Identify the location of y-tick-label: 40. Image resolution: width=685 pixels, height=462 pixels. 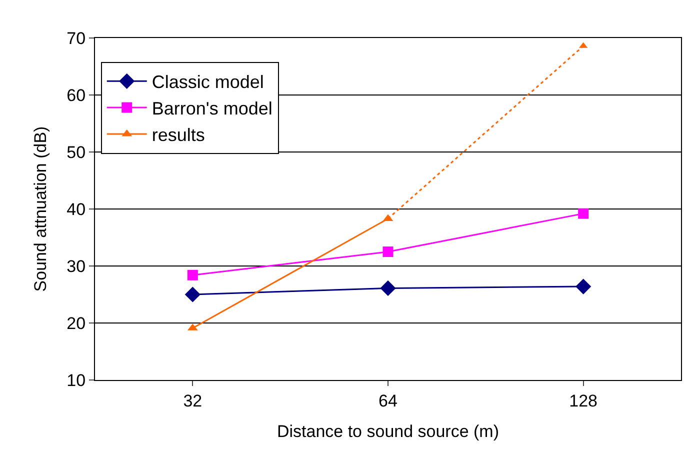
(76, 209).